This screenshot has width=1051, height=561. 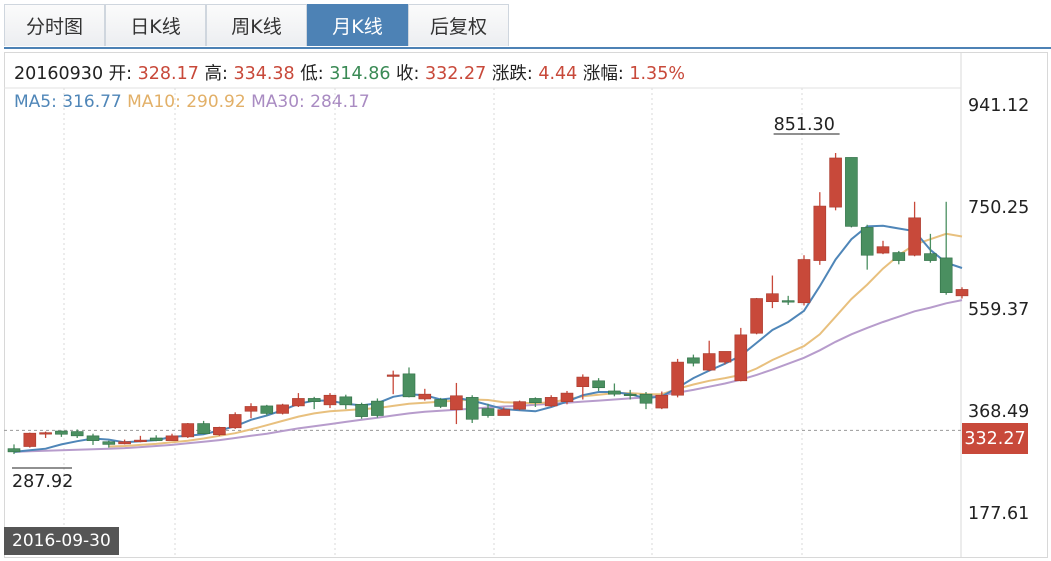 What do you see at coordinates (61, 541) in the screenshot?
I see `current-date-box: 2016-09-30` at bounding box center [61, 541].